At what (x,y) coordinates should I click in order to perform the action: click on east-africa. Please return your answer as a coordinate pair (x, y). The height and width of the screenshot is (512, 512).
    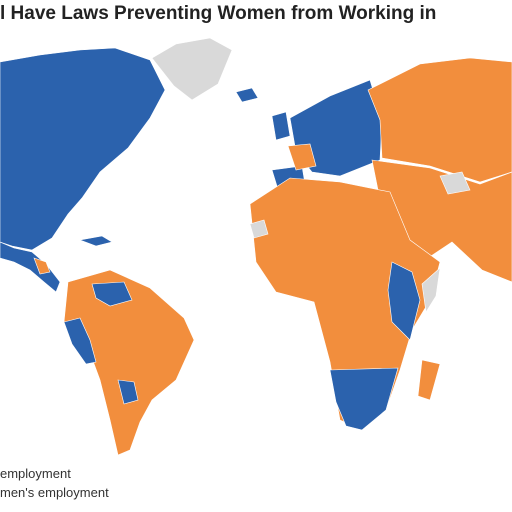
    Looking at the image, I should click on (404, 301).